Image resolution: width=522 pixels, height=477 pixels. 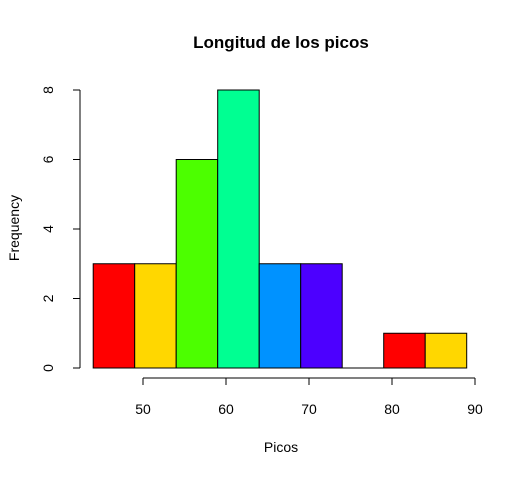 What do you see at coordinates (14, 228) in the screenshot?
I see `y-axis-title: Frequency` at bounding box center [14, 228].